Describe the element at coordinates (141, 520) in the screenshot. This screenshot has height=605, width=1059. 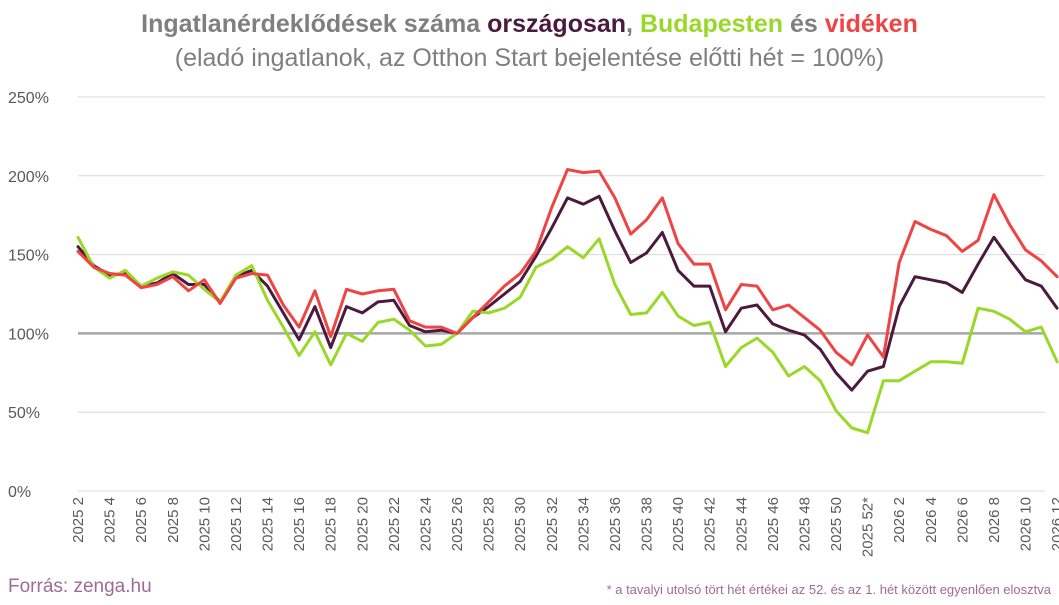
I see `x-tick-label: 2025 6` at that location.